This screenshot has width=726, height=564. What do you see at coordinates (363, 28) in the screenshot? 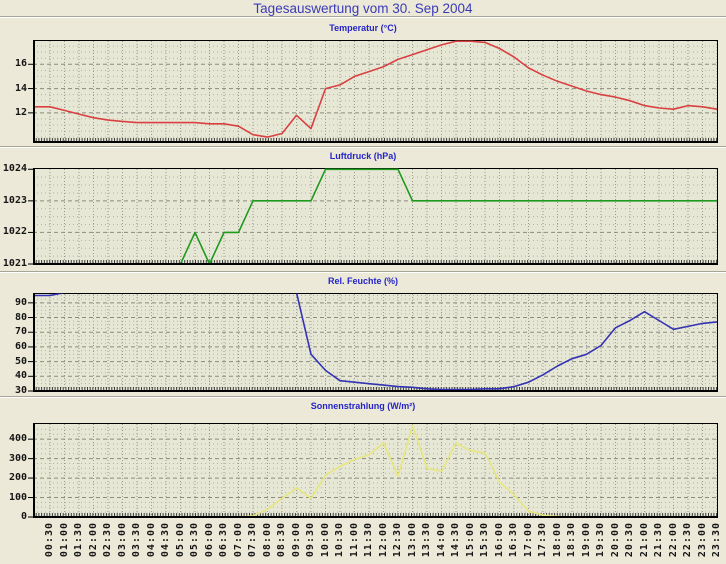
I see `chart-title-temperatur: Temperatur (°C)` at bounding box center [363, 28].